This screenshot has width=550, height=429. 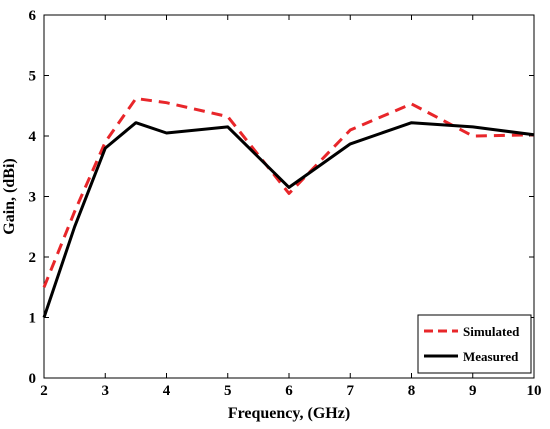 What do you see at coordinates (228, 391) in the screenshot?
I see `x-tick-label: 5` at bounding box center [228, 391].